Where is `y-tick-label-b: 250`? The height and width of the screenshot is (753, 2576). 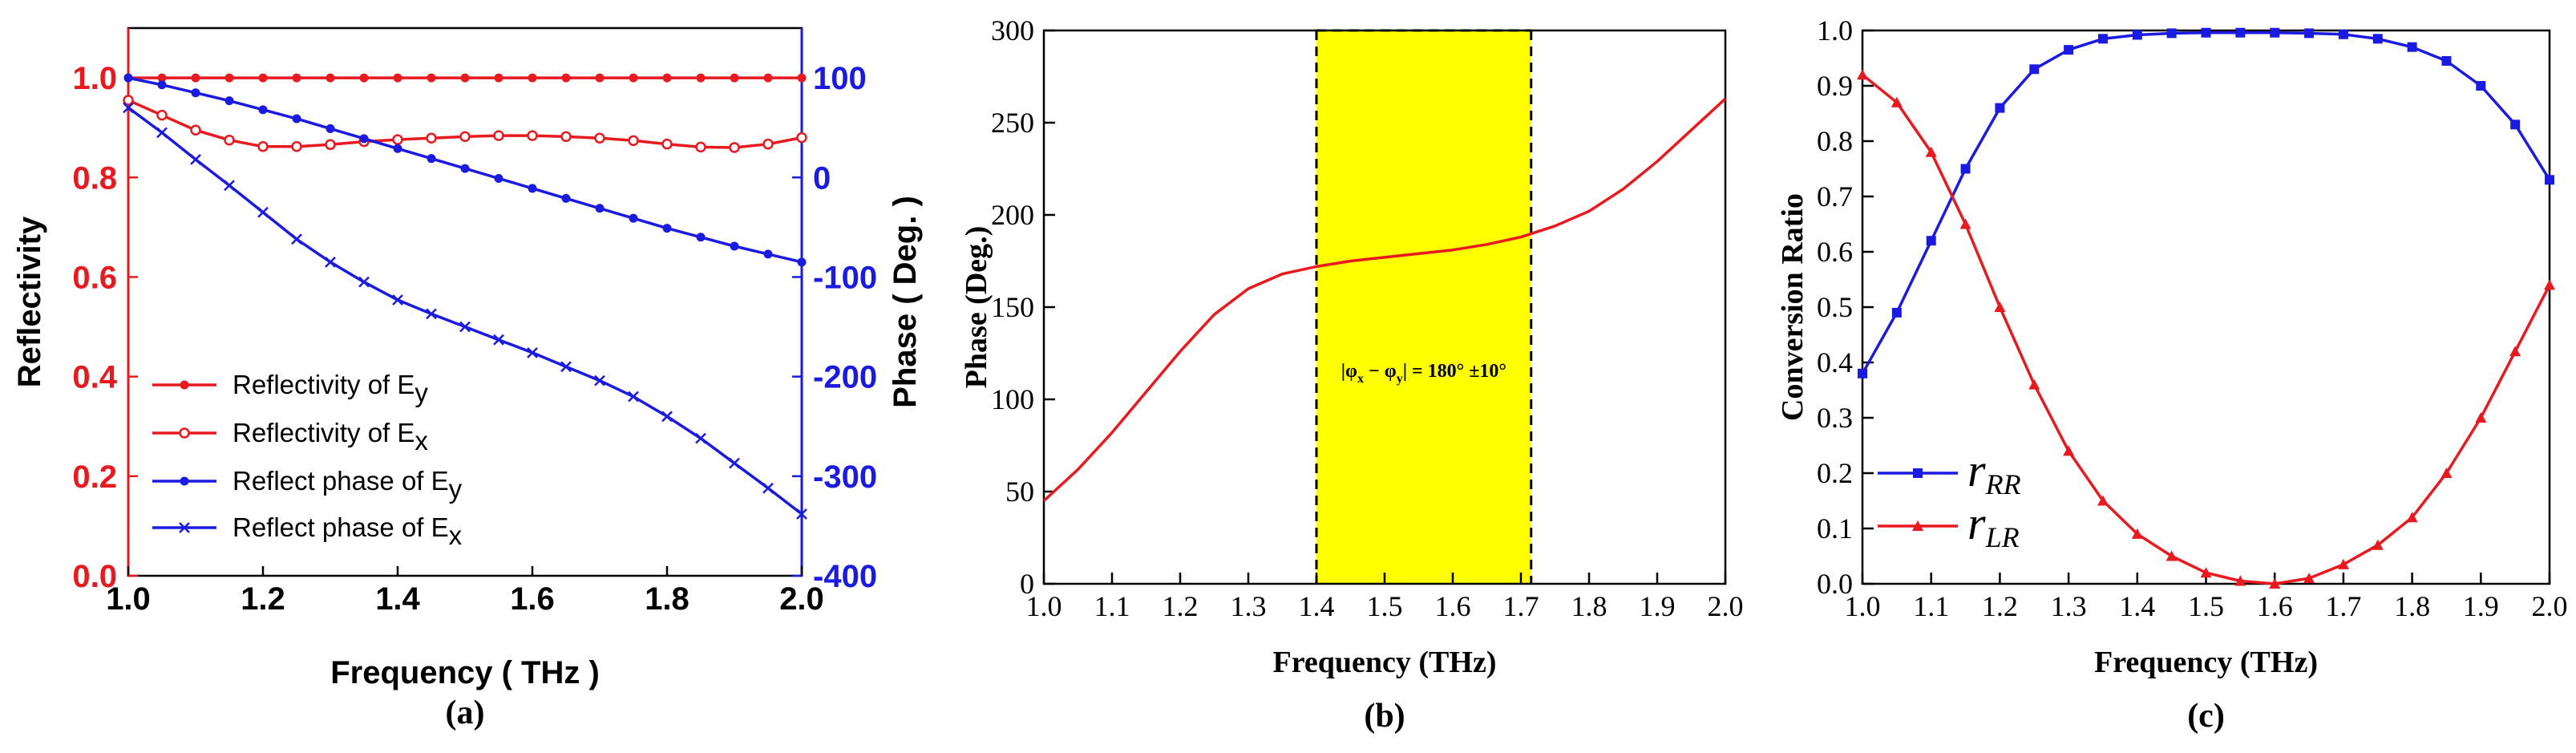 y-tick-label-b: 250 is located at coordinates (1012, 123).